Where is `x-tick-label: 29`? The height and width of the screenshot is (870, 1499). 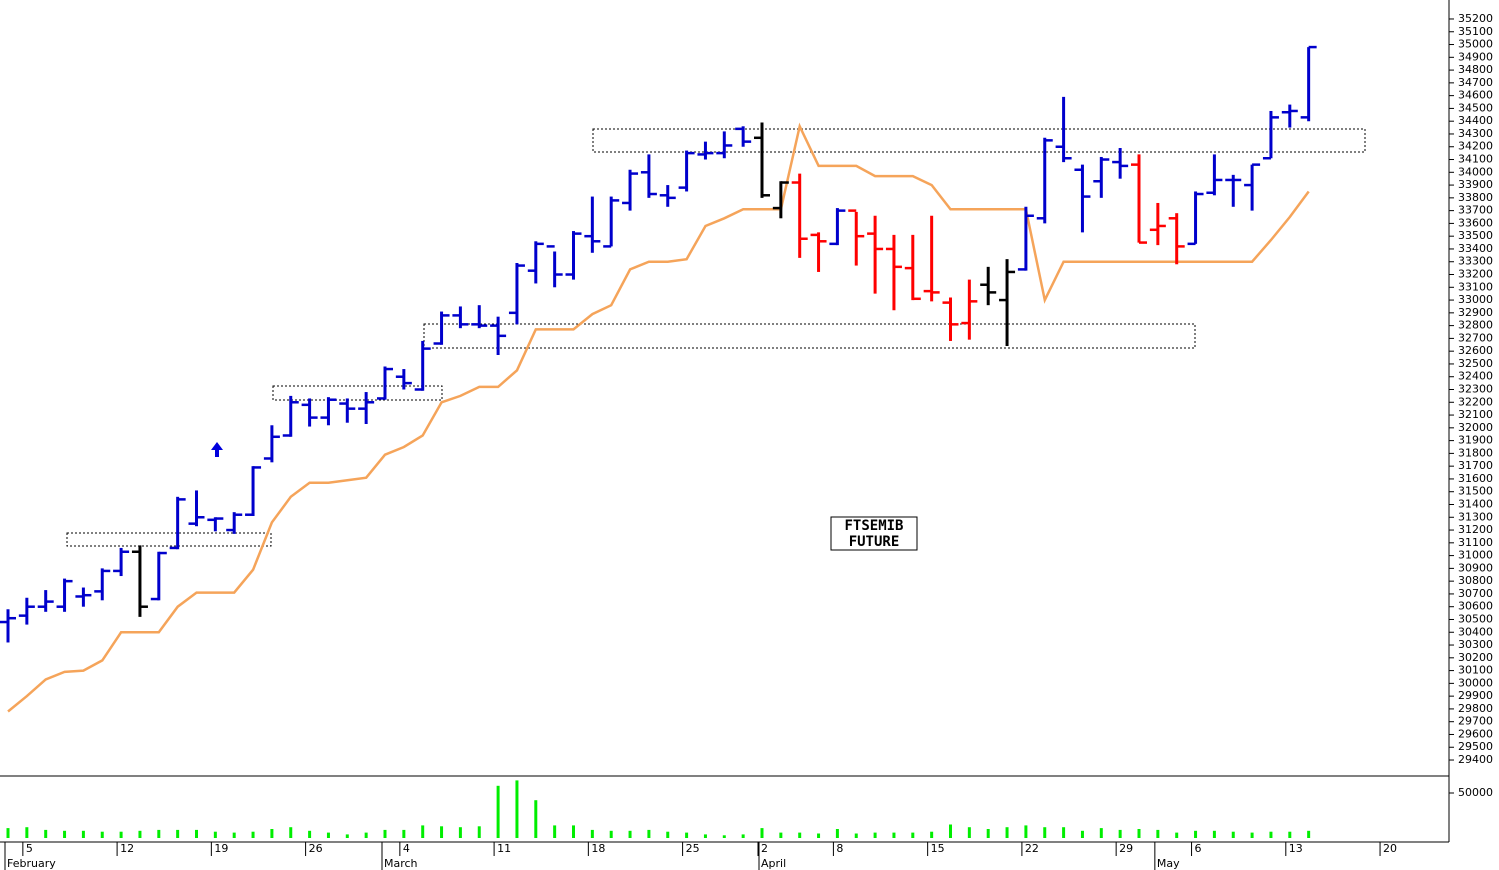
x-tick-label: 29 is located at coordinates (1126, 848).